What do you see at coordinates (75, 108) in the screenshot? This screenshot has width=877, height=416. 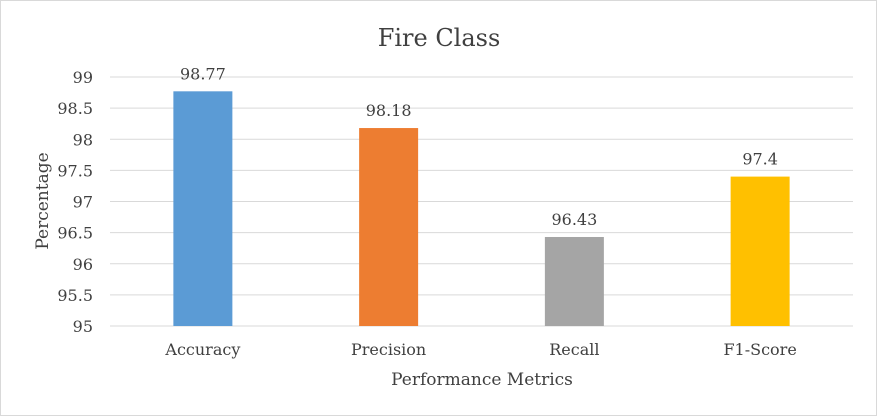 I see `y-tick-label: 98.5` at bounding box center [75, 108].